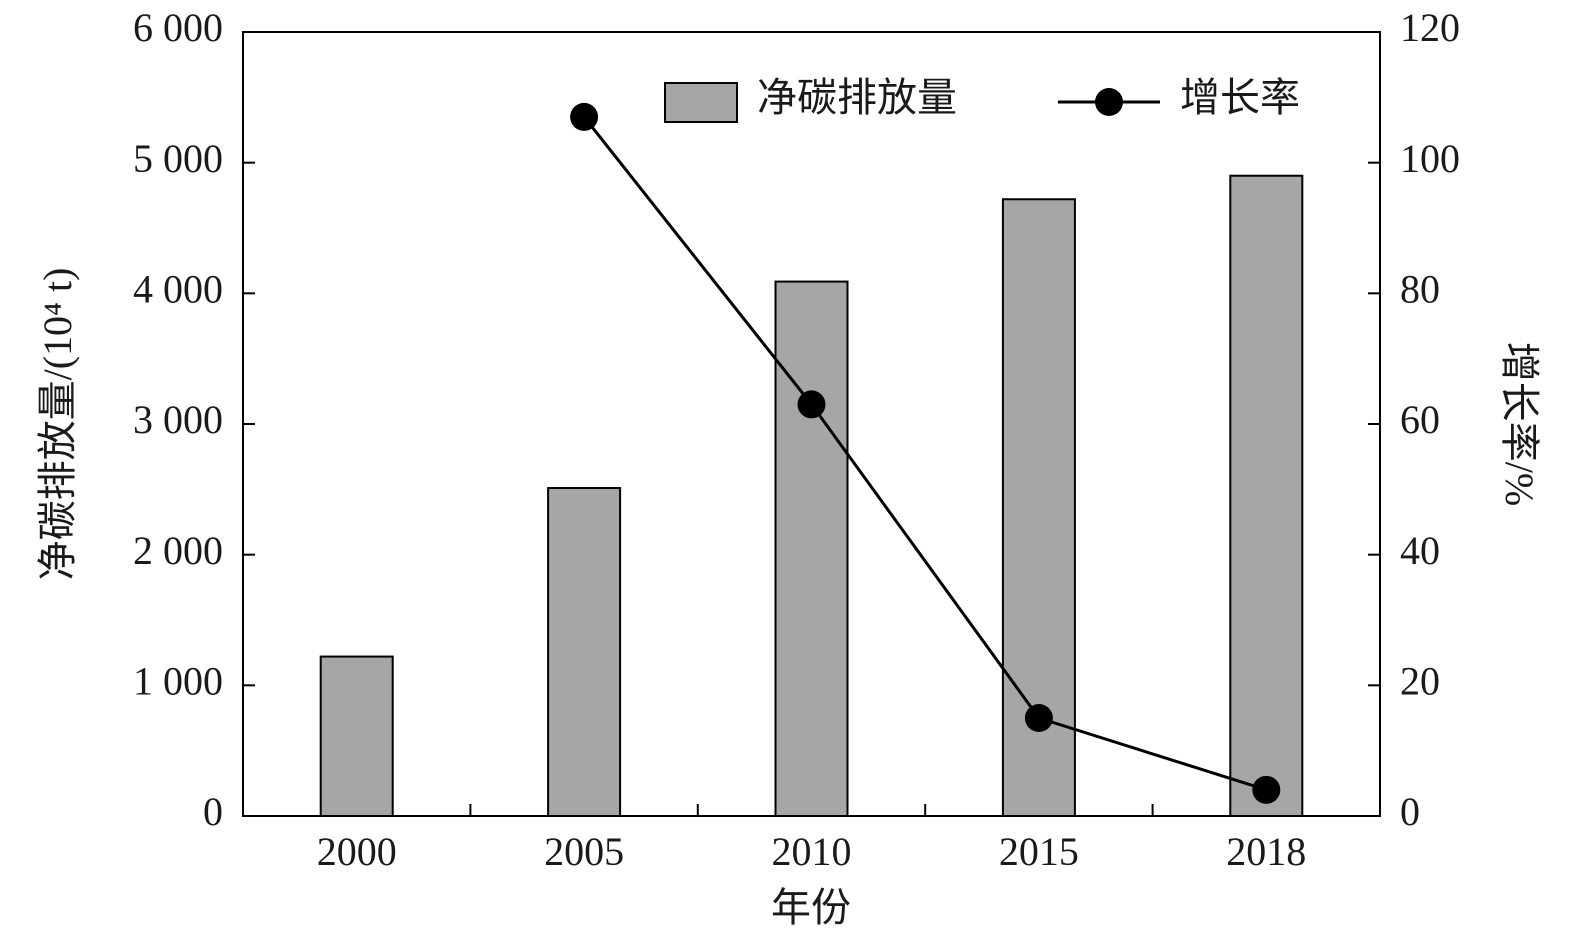  Describe the element at coordinates (1420, 289) in the screenshot. I see `y2-tick-label: 80` at that location.